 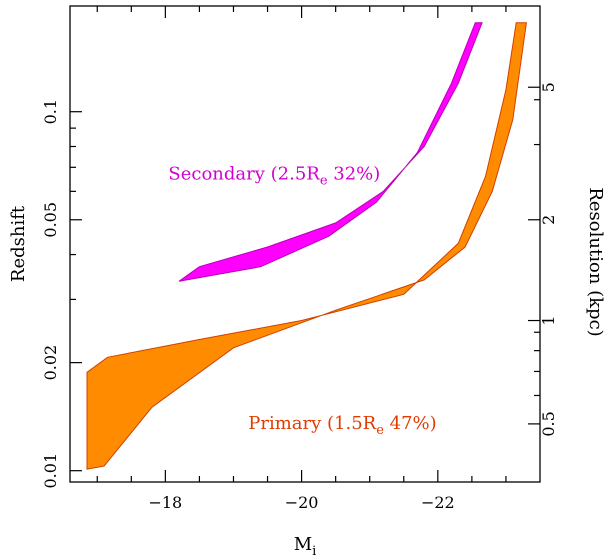 What do you see at coordinates (50, 111) in the screenshot?
I see `y-tick-label: 0.1` at bounding box center [50, 111].